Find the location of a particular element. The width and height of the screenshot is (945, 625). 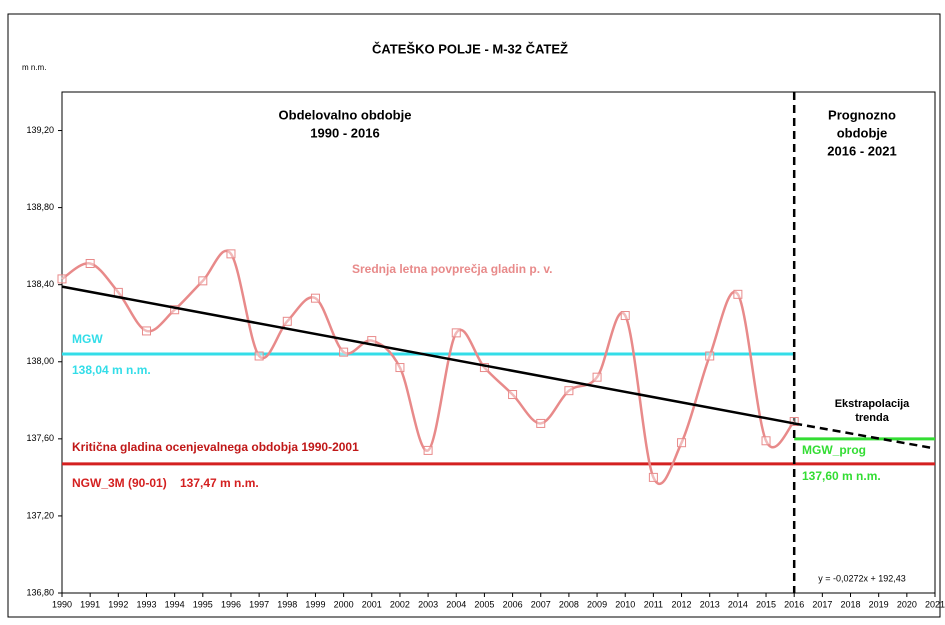

y-axis-label: m n.m. is located at coordinates (34, 67).